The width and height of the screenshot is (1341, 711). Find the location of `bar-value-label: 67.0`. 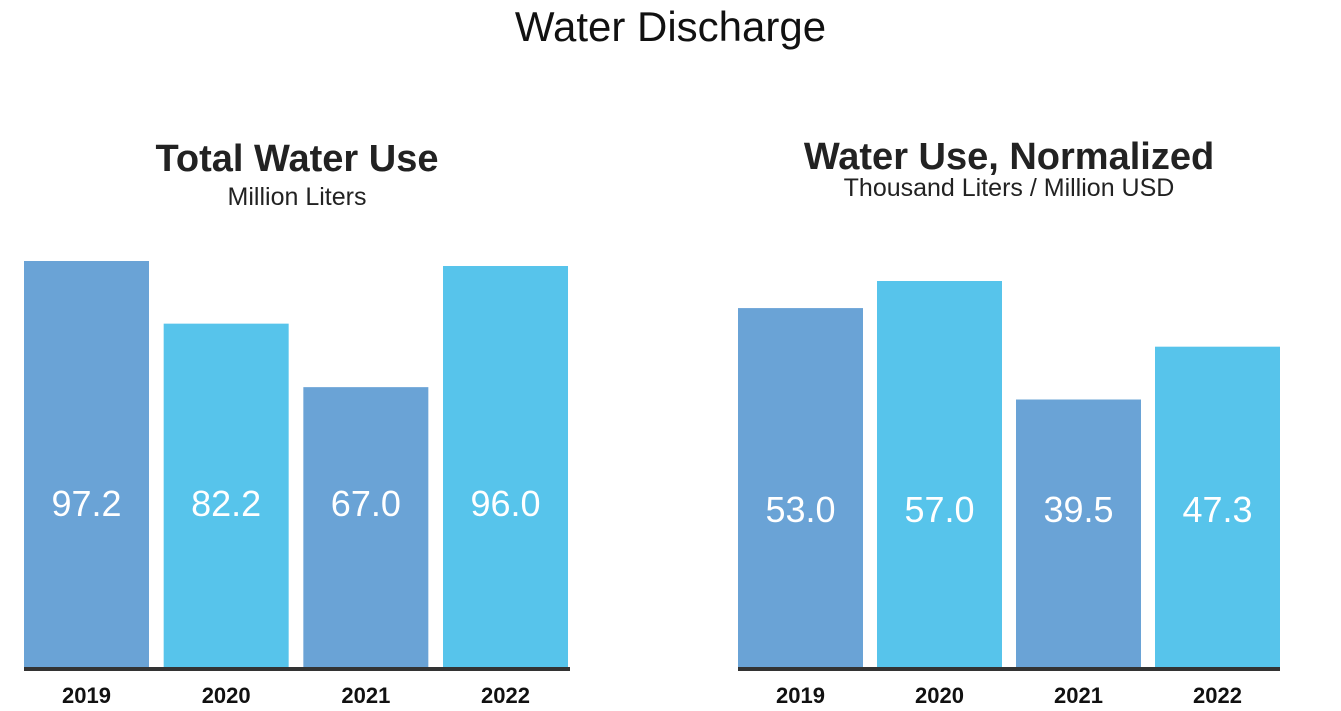

bar-value-label: 67.0 is located at coordinates (366, 503).